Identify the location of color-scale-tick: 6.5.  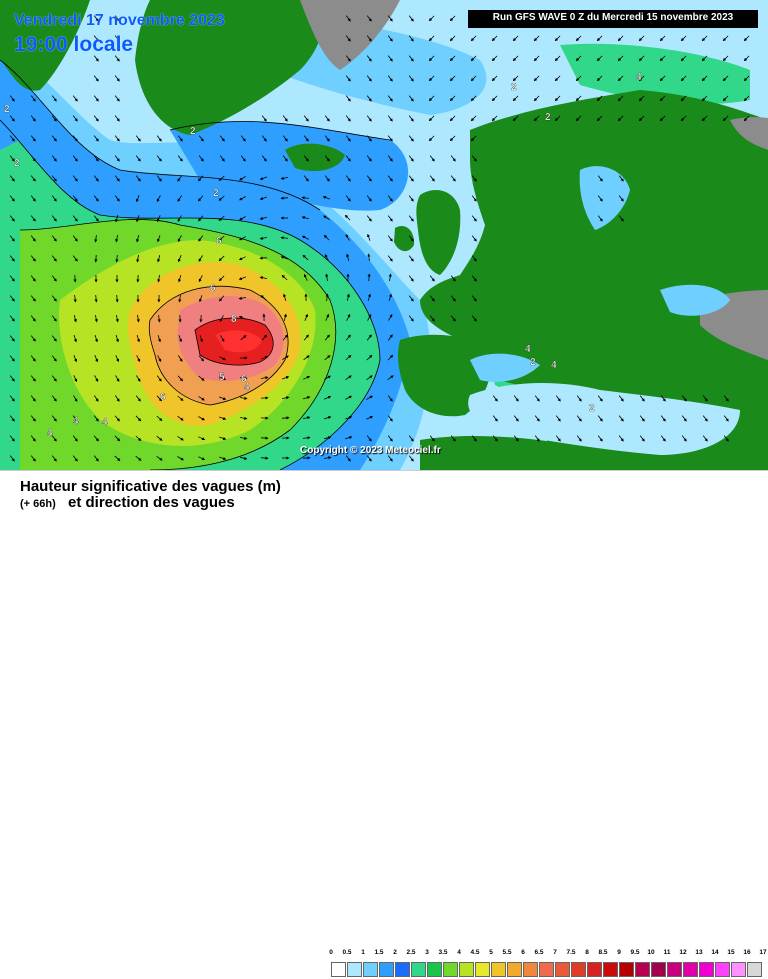
(538, 952).